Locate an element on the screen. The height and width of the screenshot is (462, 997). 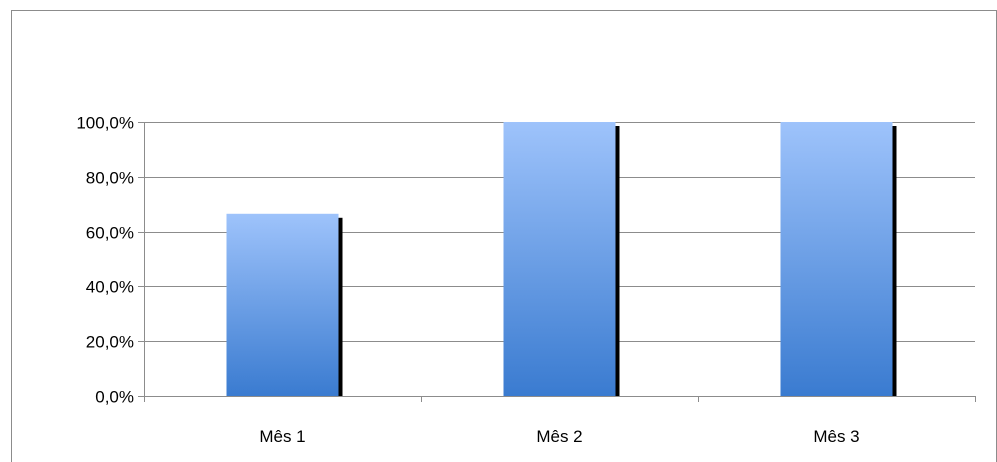
x-tick-label: Mês 1 is located at coordinates (282, 436).